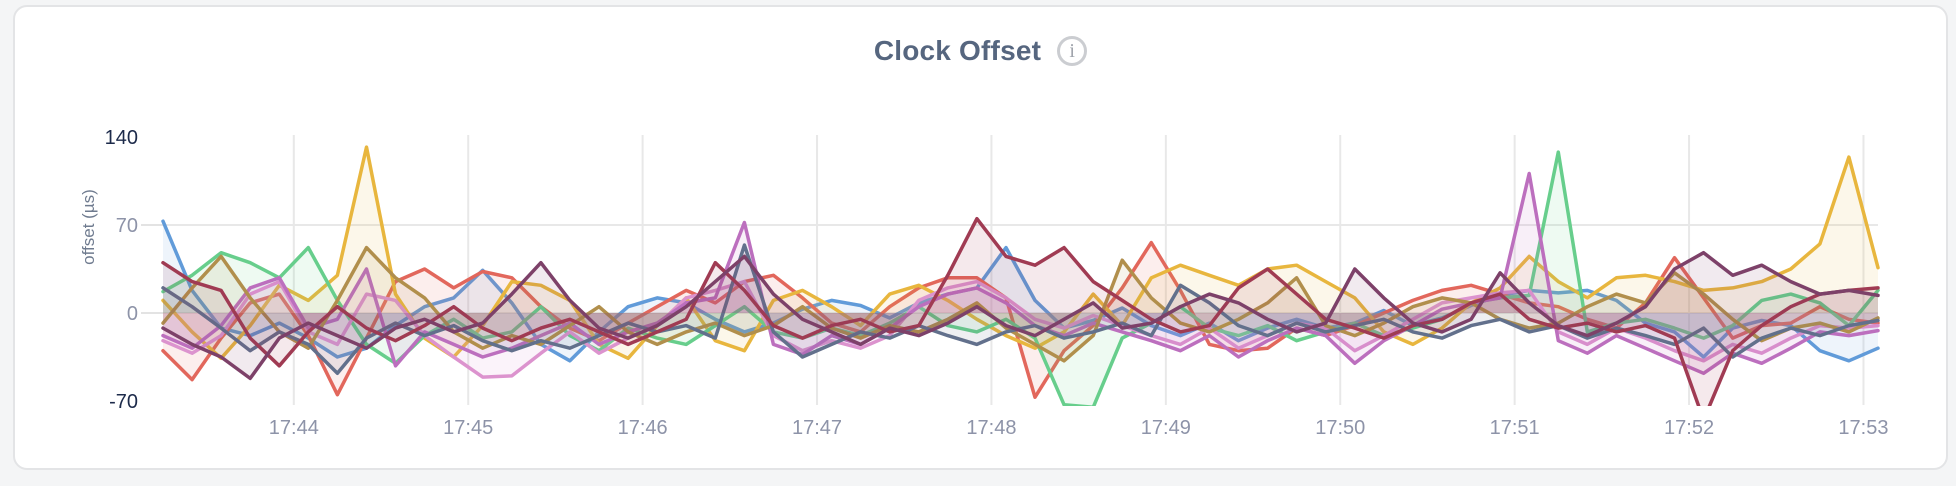  What do you see at coordinates (468, 428) in the screenshot?
I see `x-tick-label: 17:45` at bounding box center [468, 428].